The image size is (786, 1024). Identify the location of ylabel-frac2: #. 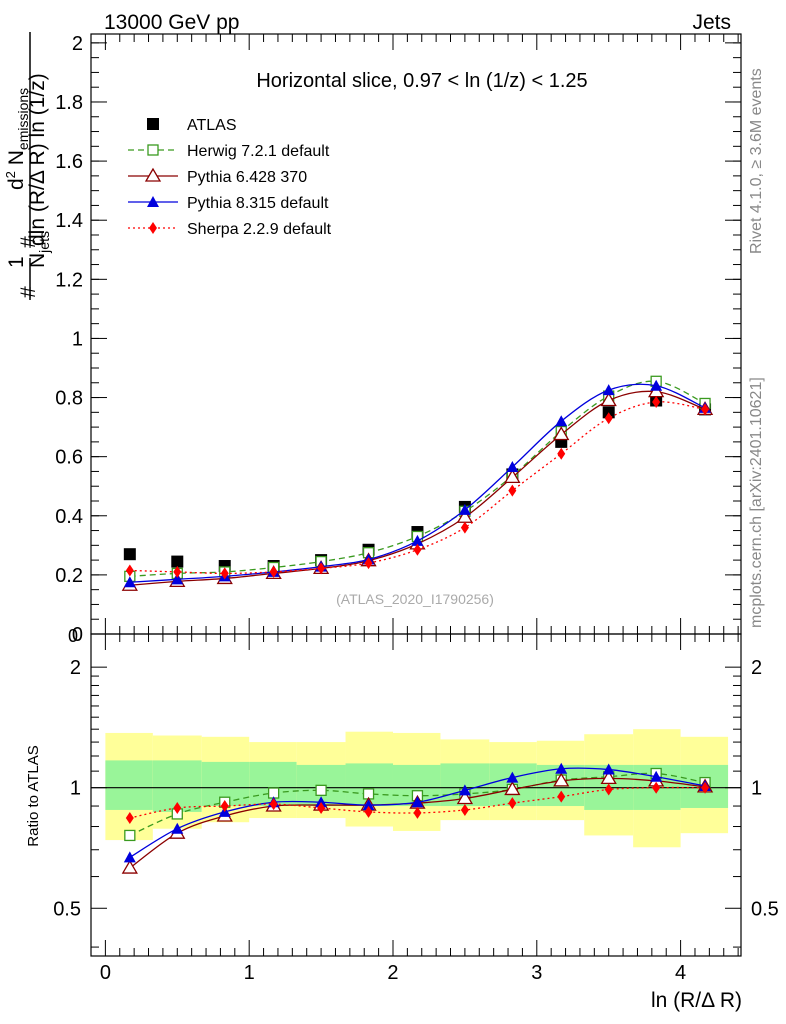
(28, 242).